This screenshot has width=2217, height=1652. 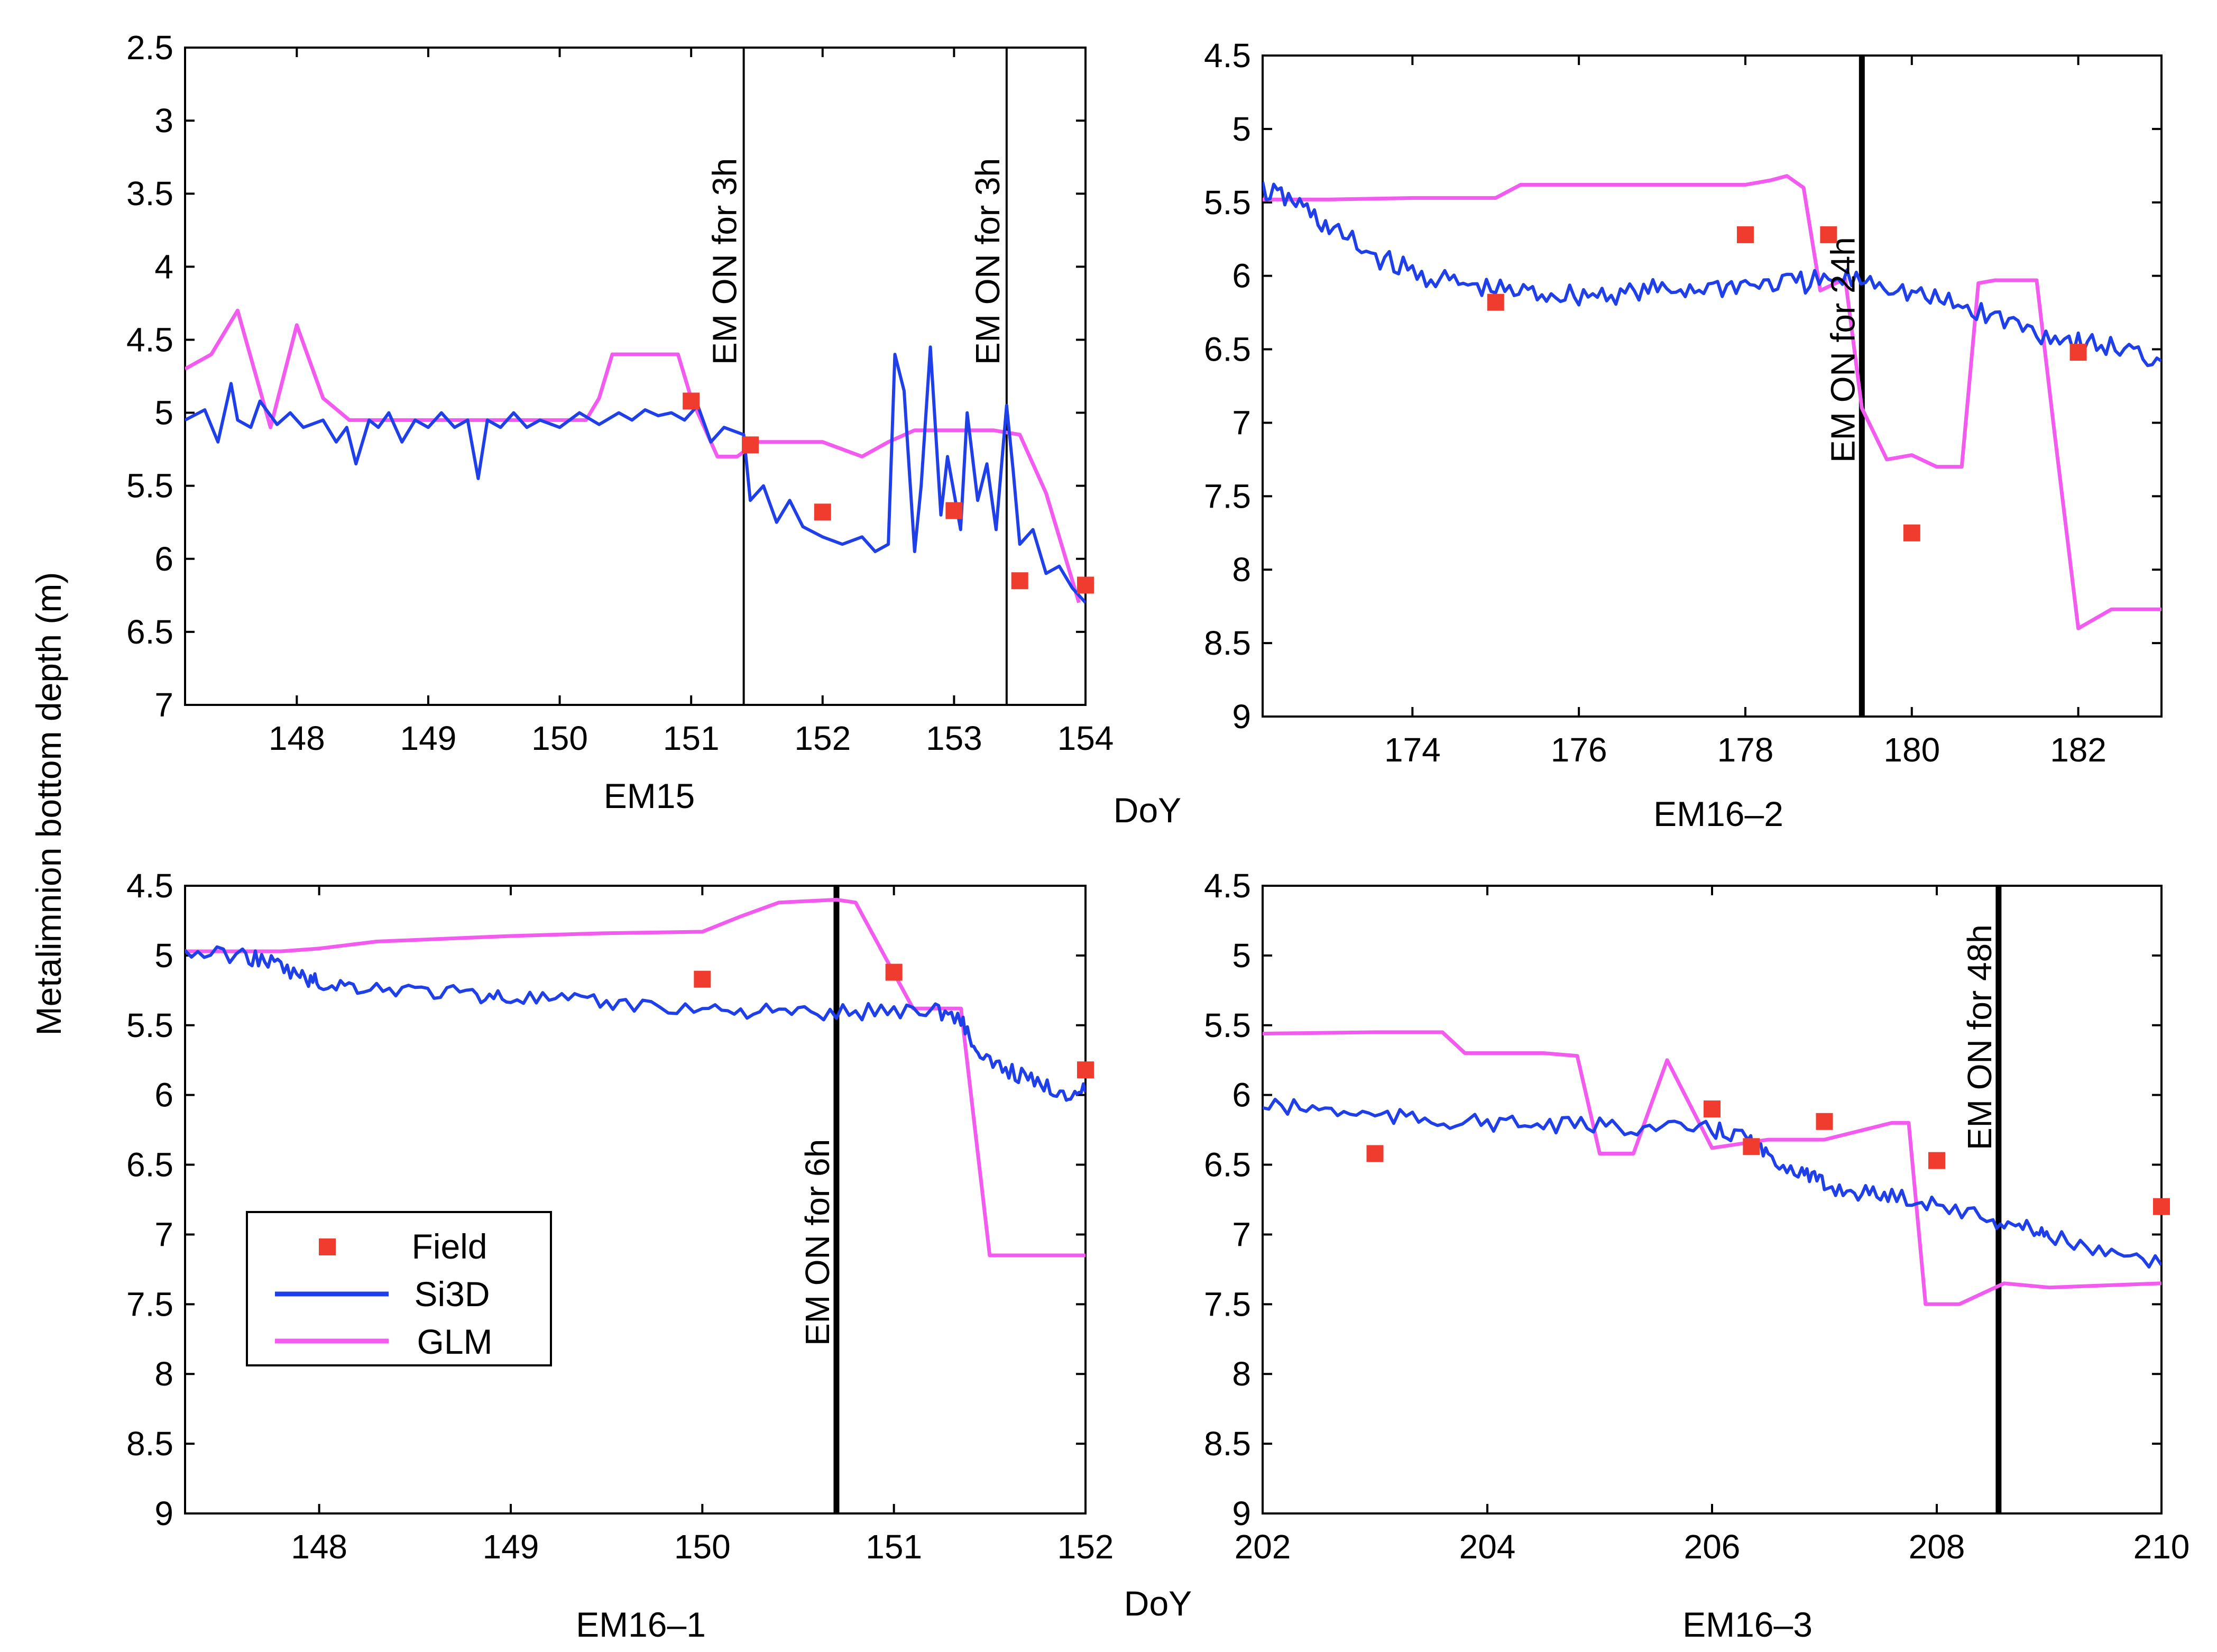 I want to click on y-tick-label: 4, so click(x=163, y=266).